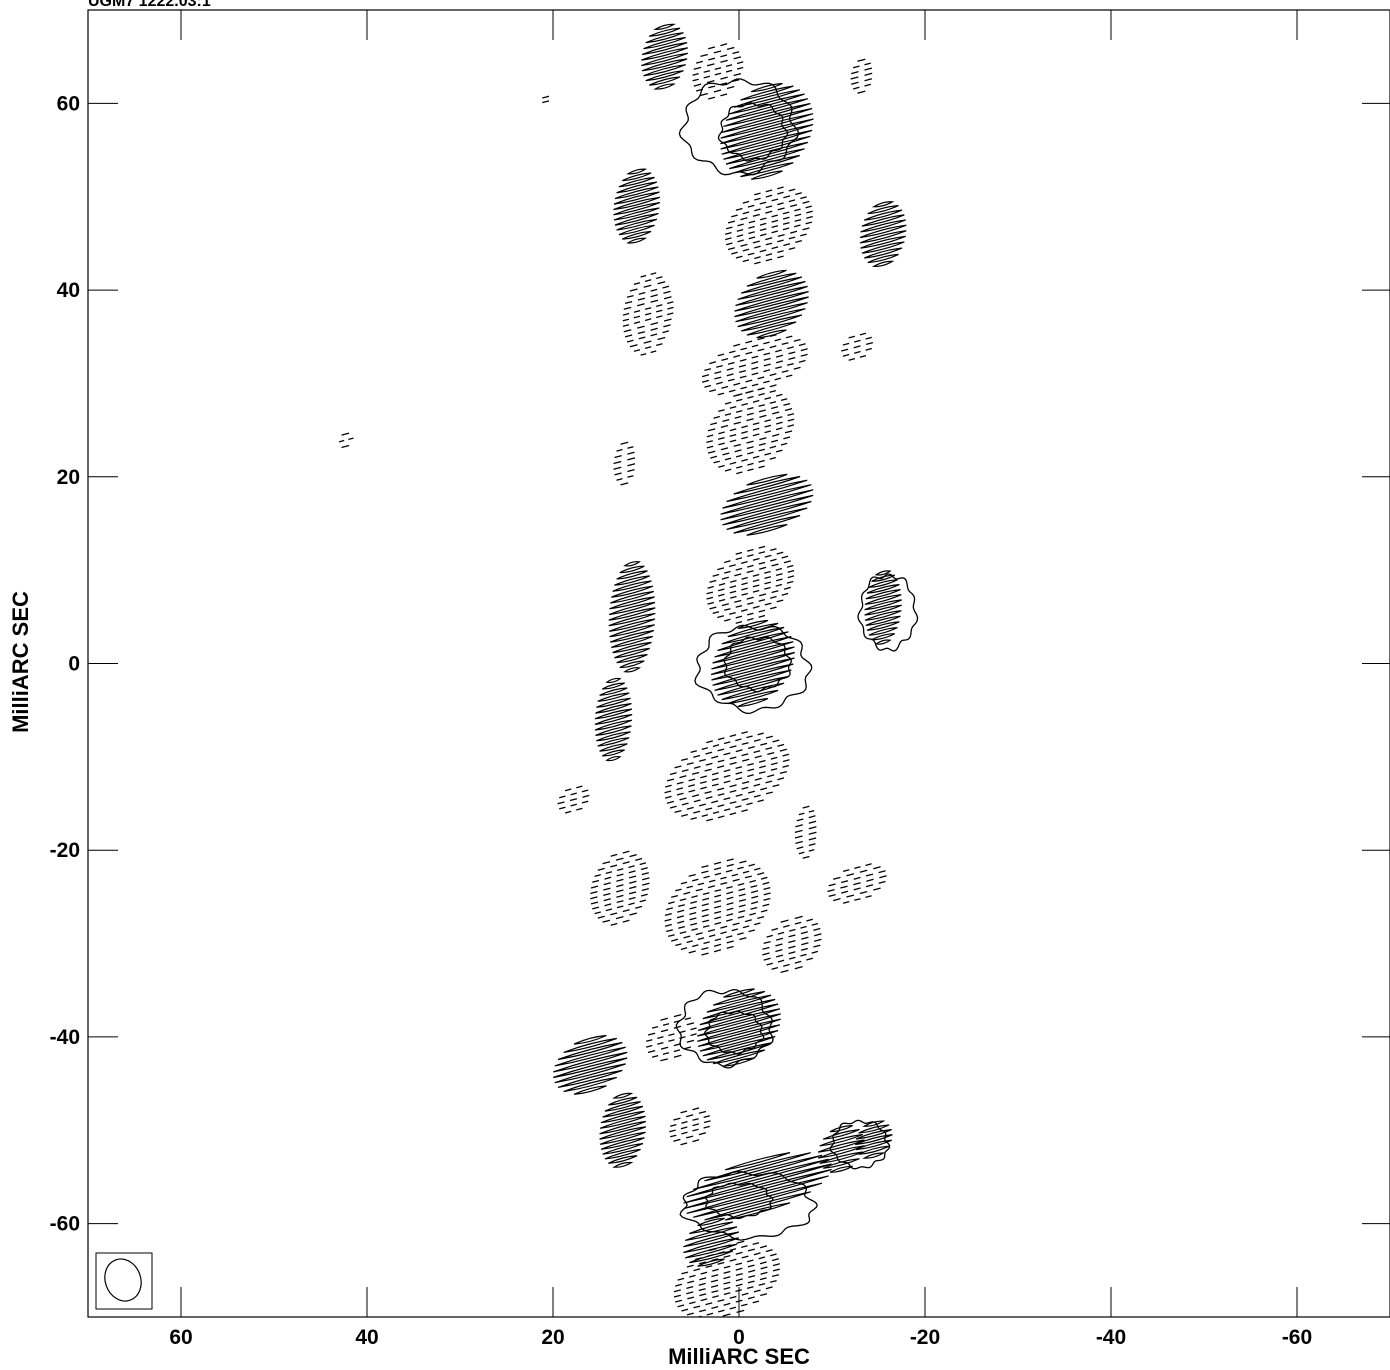  Describe the element at coordinates (648, 314) in the screenshot. I see `contour-region-dash-c` at that location.